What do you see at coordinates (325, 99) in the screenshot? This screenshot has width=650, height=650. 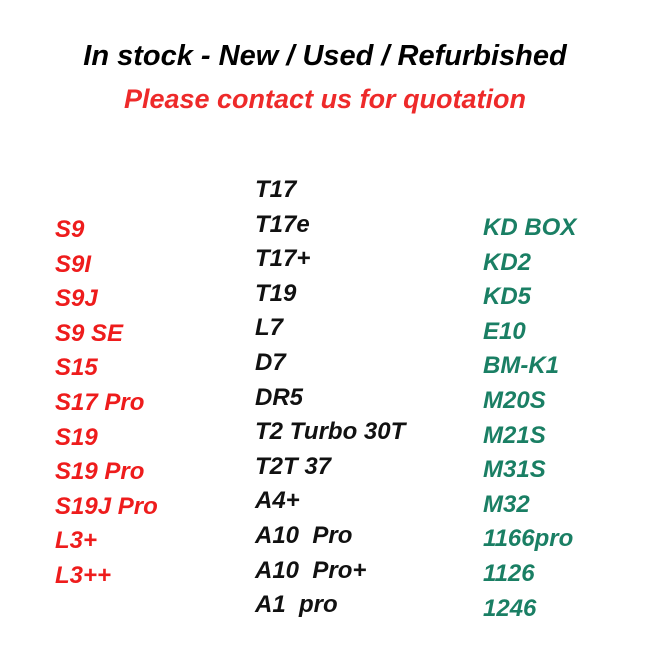 I see `page-subtitle: Please contact us for quotation` at bounding box center [325, 99].